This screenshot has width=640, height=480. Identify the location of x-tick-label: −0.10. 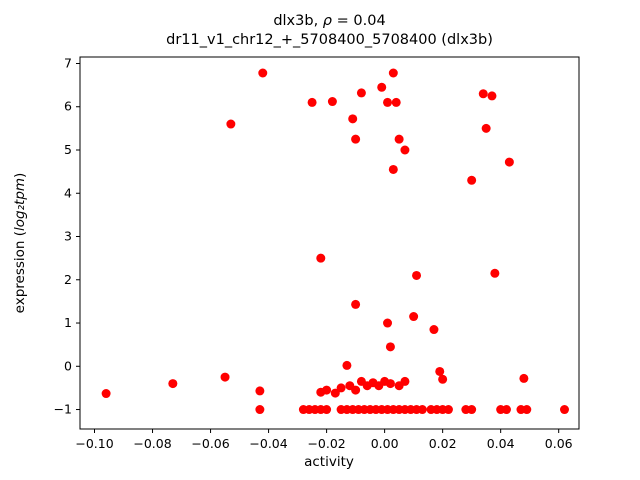
(94, 443).